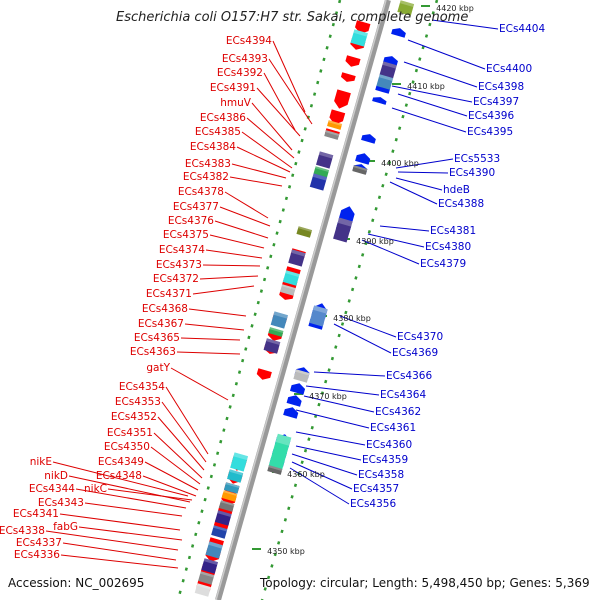 The height and width of the screenshot is (600, 600). I want to click on forward-gene-label: ECs4368, so click(165, 309).